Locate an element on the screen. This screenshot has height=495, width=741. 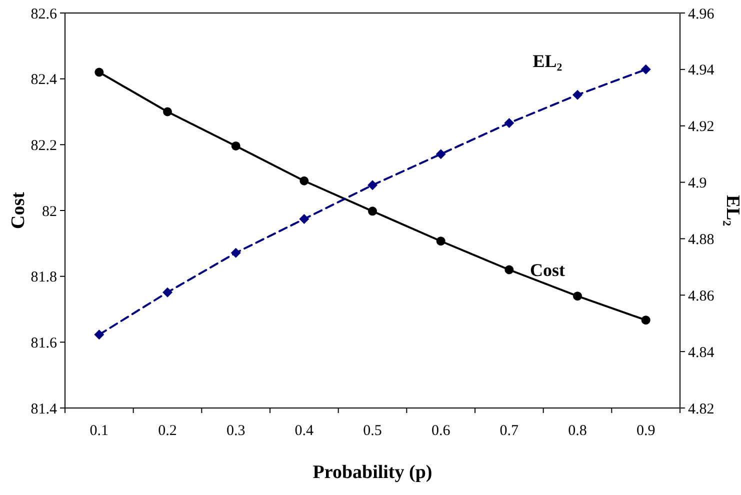
y2-tick-label: 4.88 is located at coordinates (701, 240).